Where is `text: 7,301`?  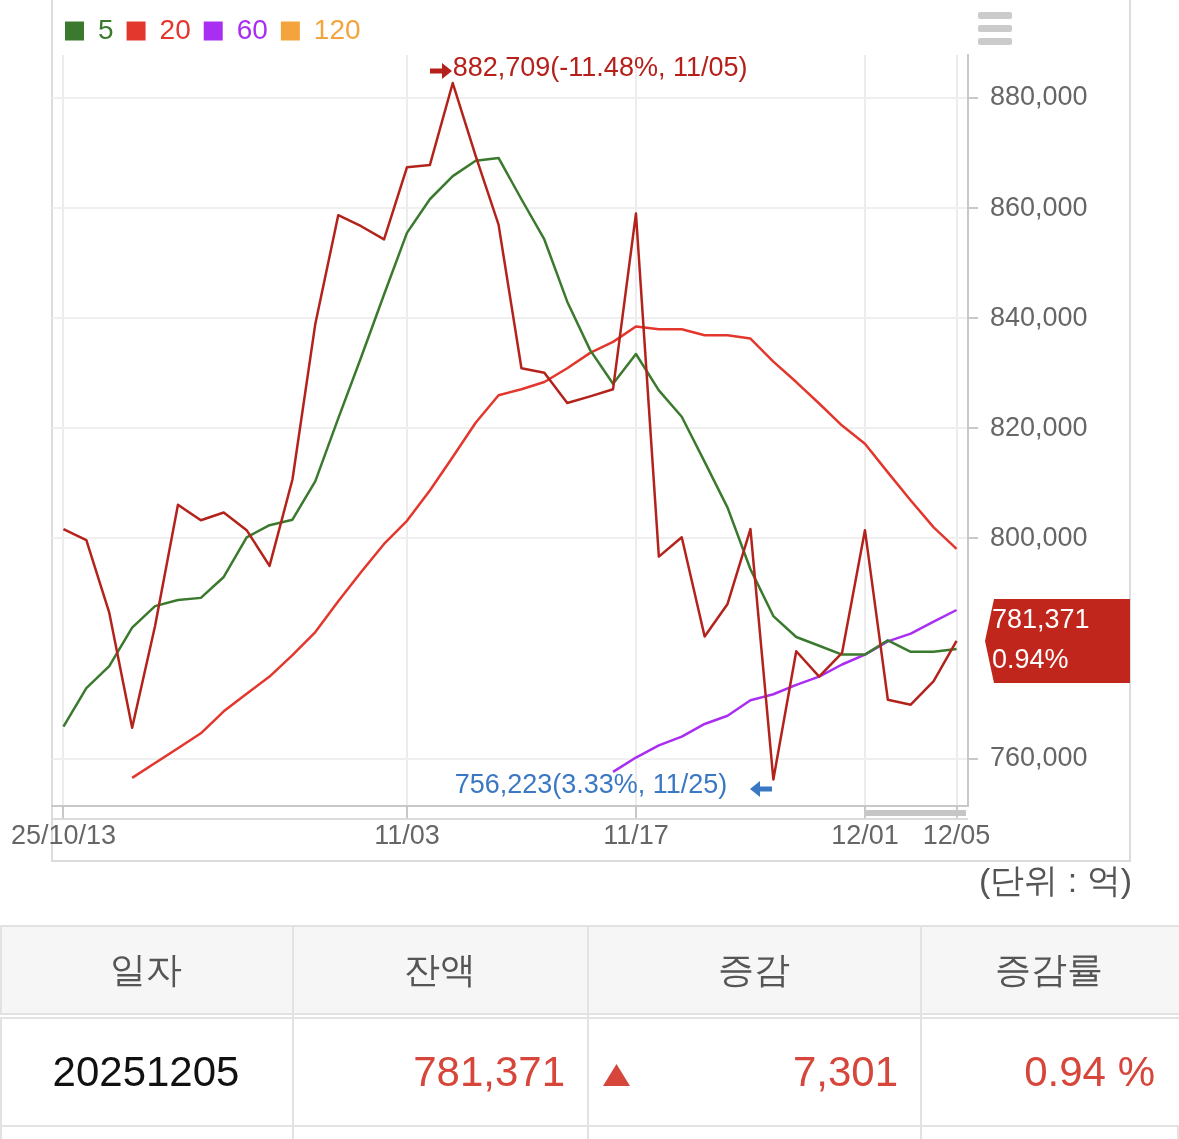
text: 7,301 is located at coordinates (845, 1072).